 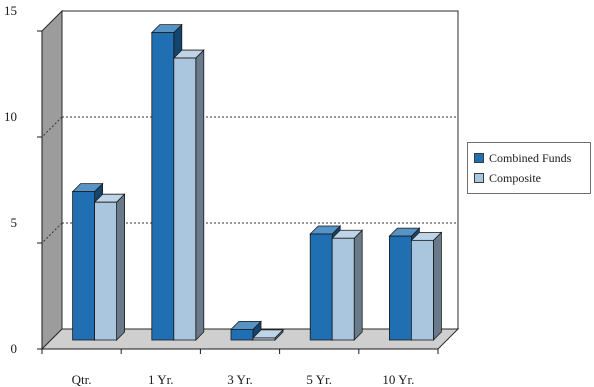 I want to click on legend-item-combined-funds: Combined Funds, so click(x=529, y=158).